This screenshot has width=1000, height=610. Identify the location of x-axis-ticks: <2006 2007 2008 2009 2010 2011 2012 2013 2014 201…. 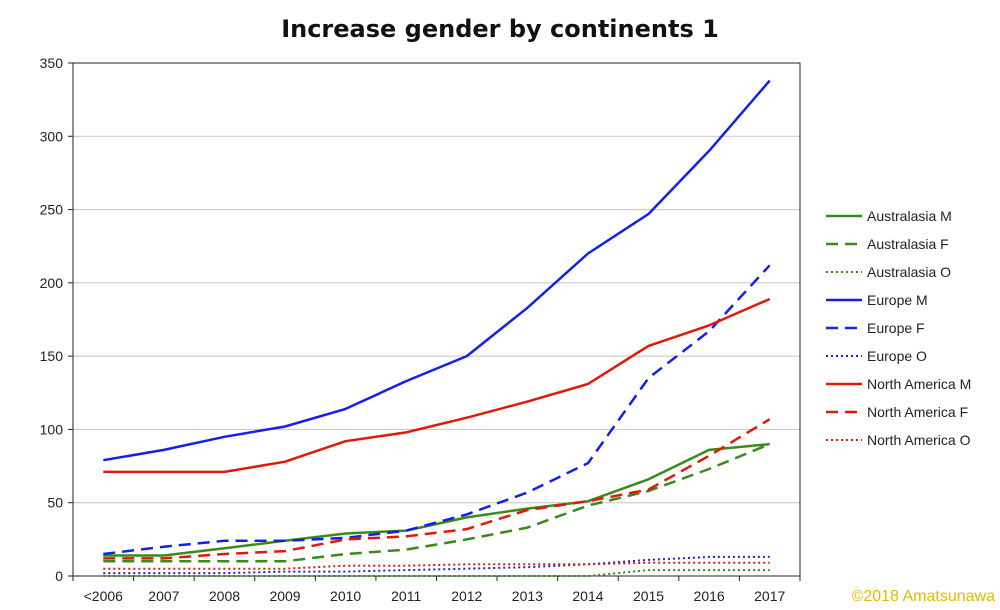
(436, 590).